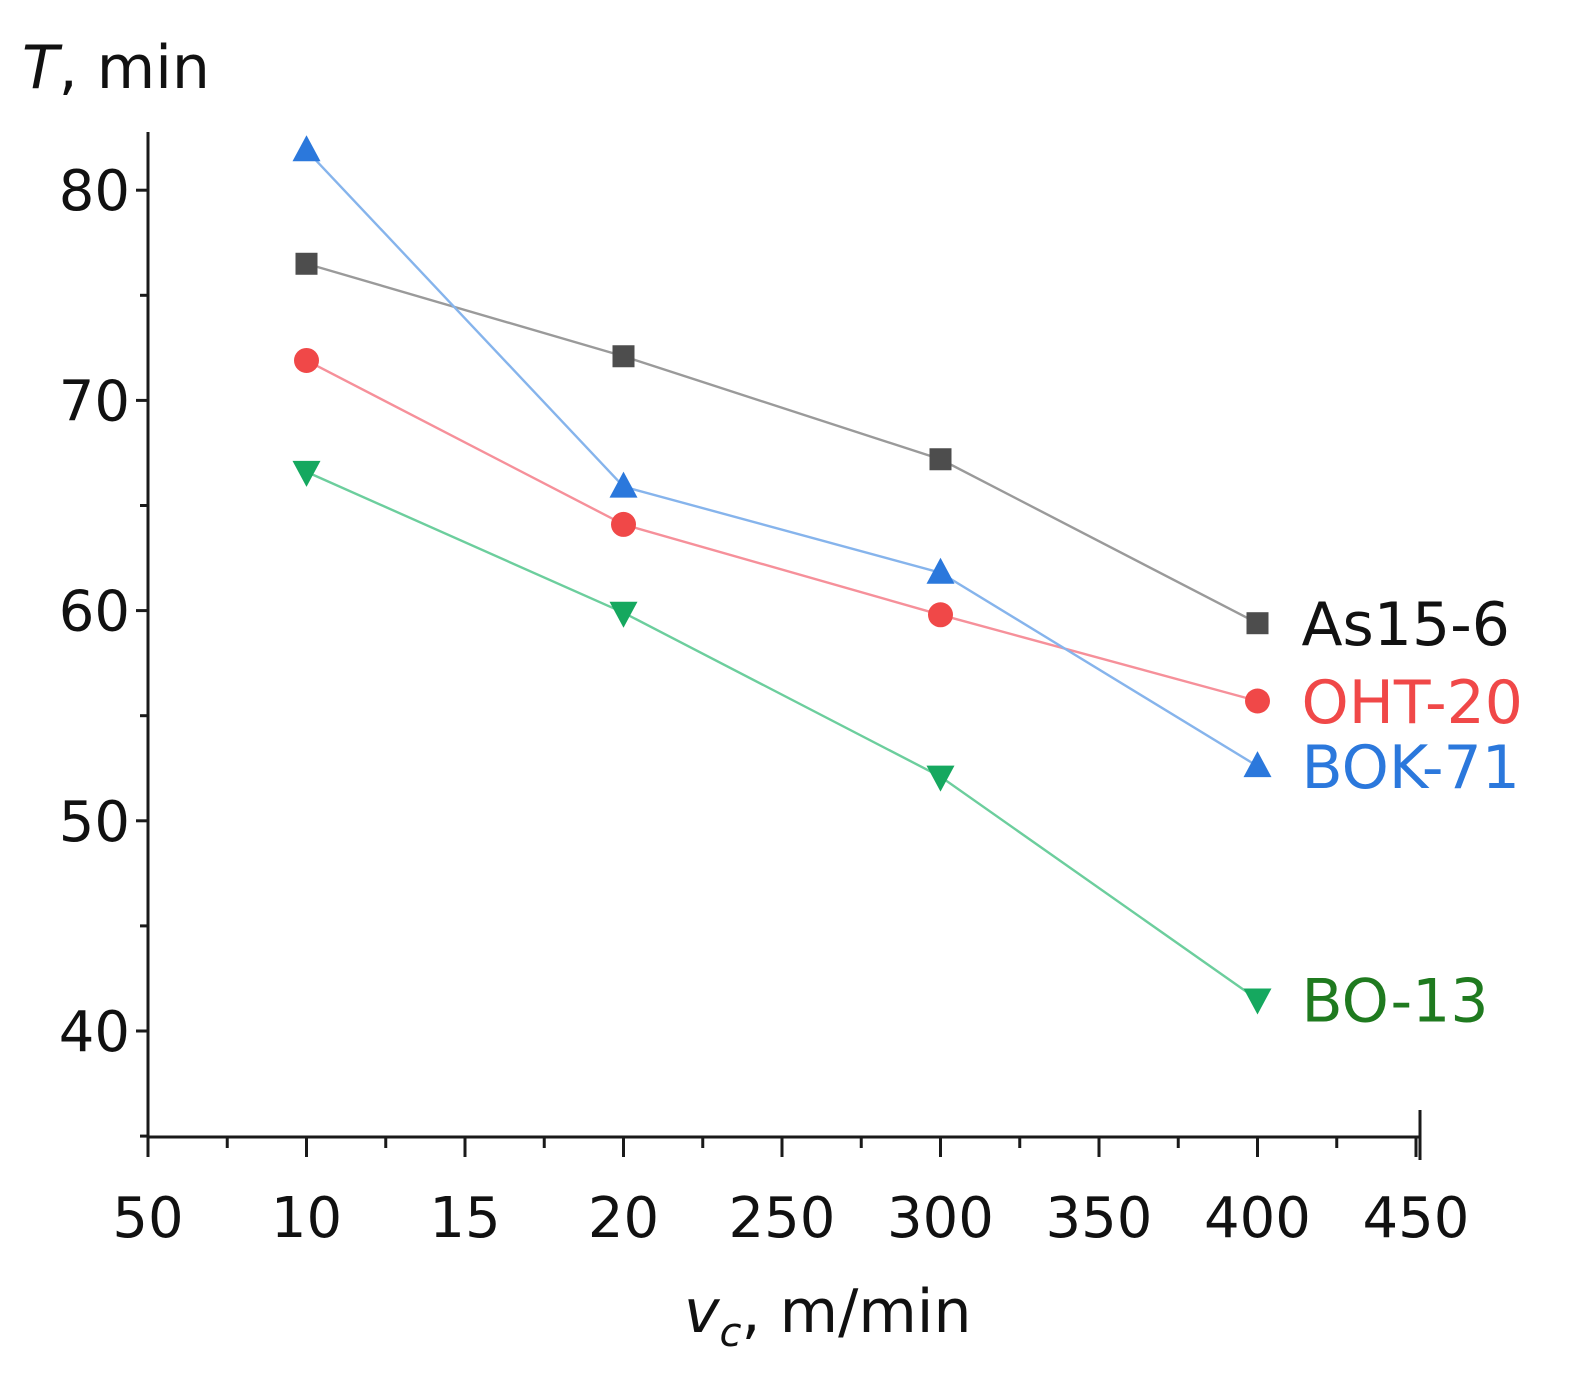 The height and width of the screenshot is (1381, 1577). Describe the element at coordinates (464, 1218) in the screenshot. I see `x-tick-label: 15` at that location.